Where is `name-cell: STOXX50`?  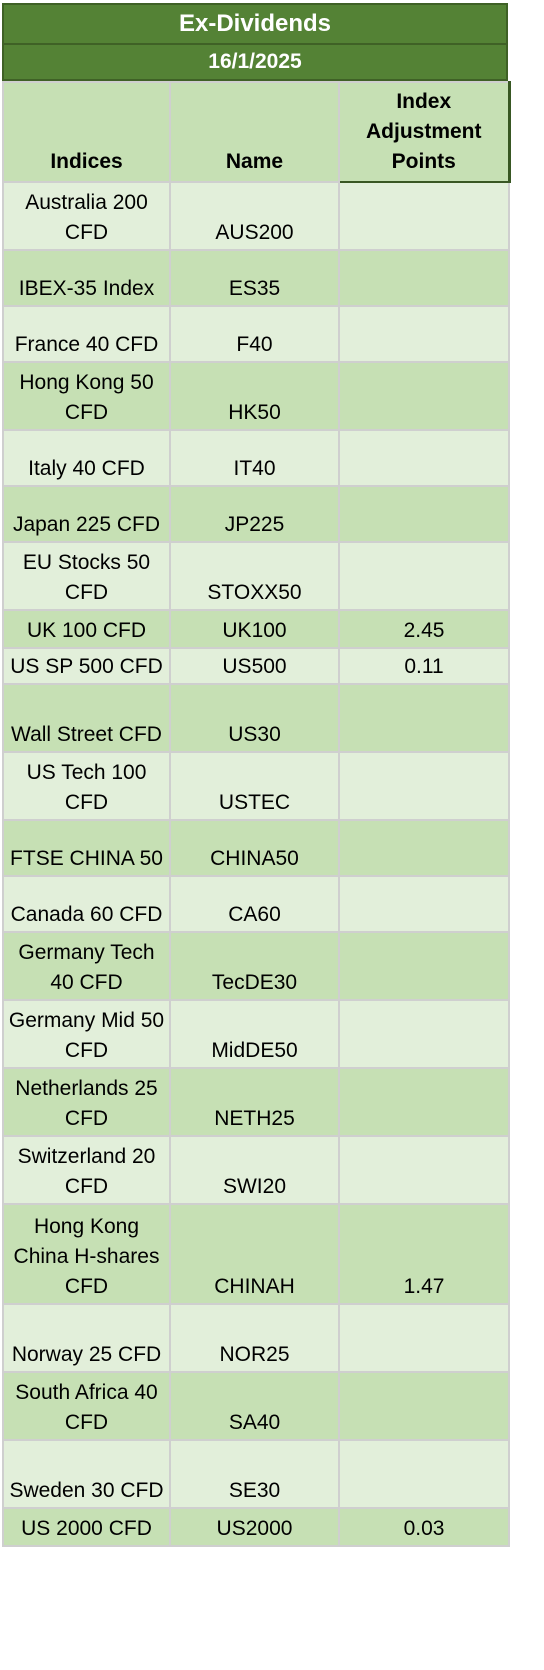 name-cell: STOXX50 is located at coordinates (254, 576).